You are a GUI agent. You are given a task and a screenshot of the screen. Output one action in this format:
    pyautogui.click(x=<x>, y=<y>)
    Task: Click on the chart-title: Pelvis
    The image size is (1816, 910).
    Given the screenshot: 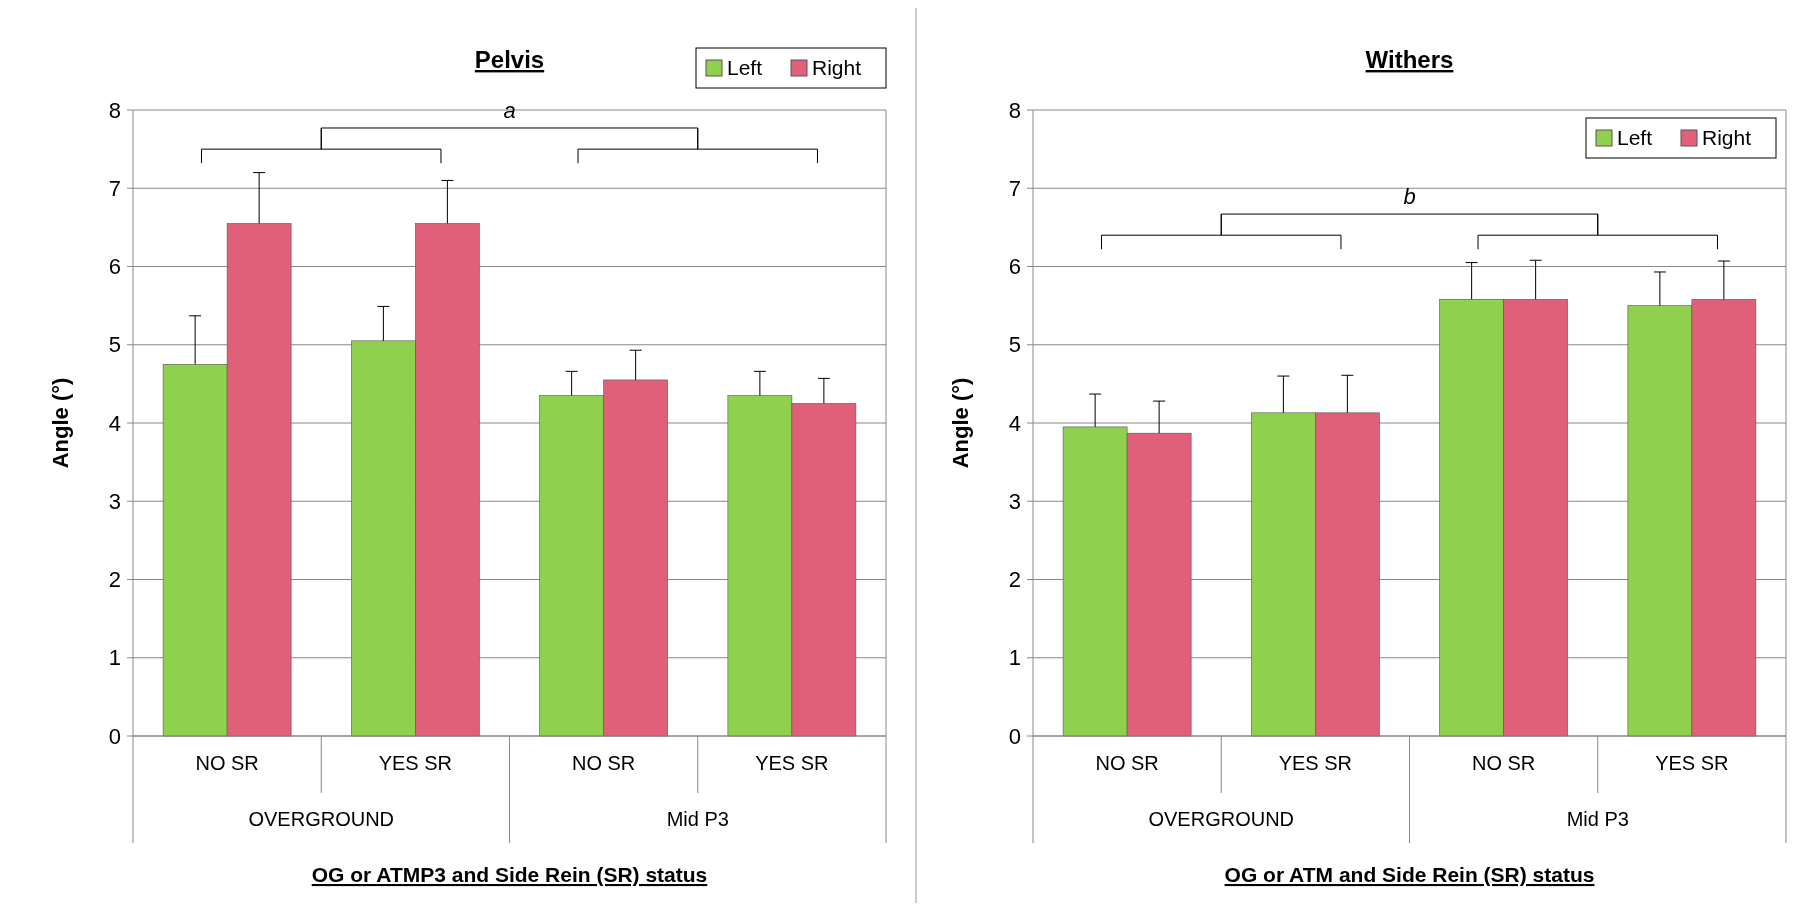 What is the action you would take?
    pyautogui.click(x=509, y=59)
    